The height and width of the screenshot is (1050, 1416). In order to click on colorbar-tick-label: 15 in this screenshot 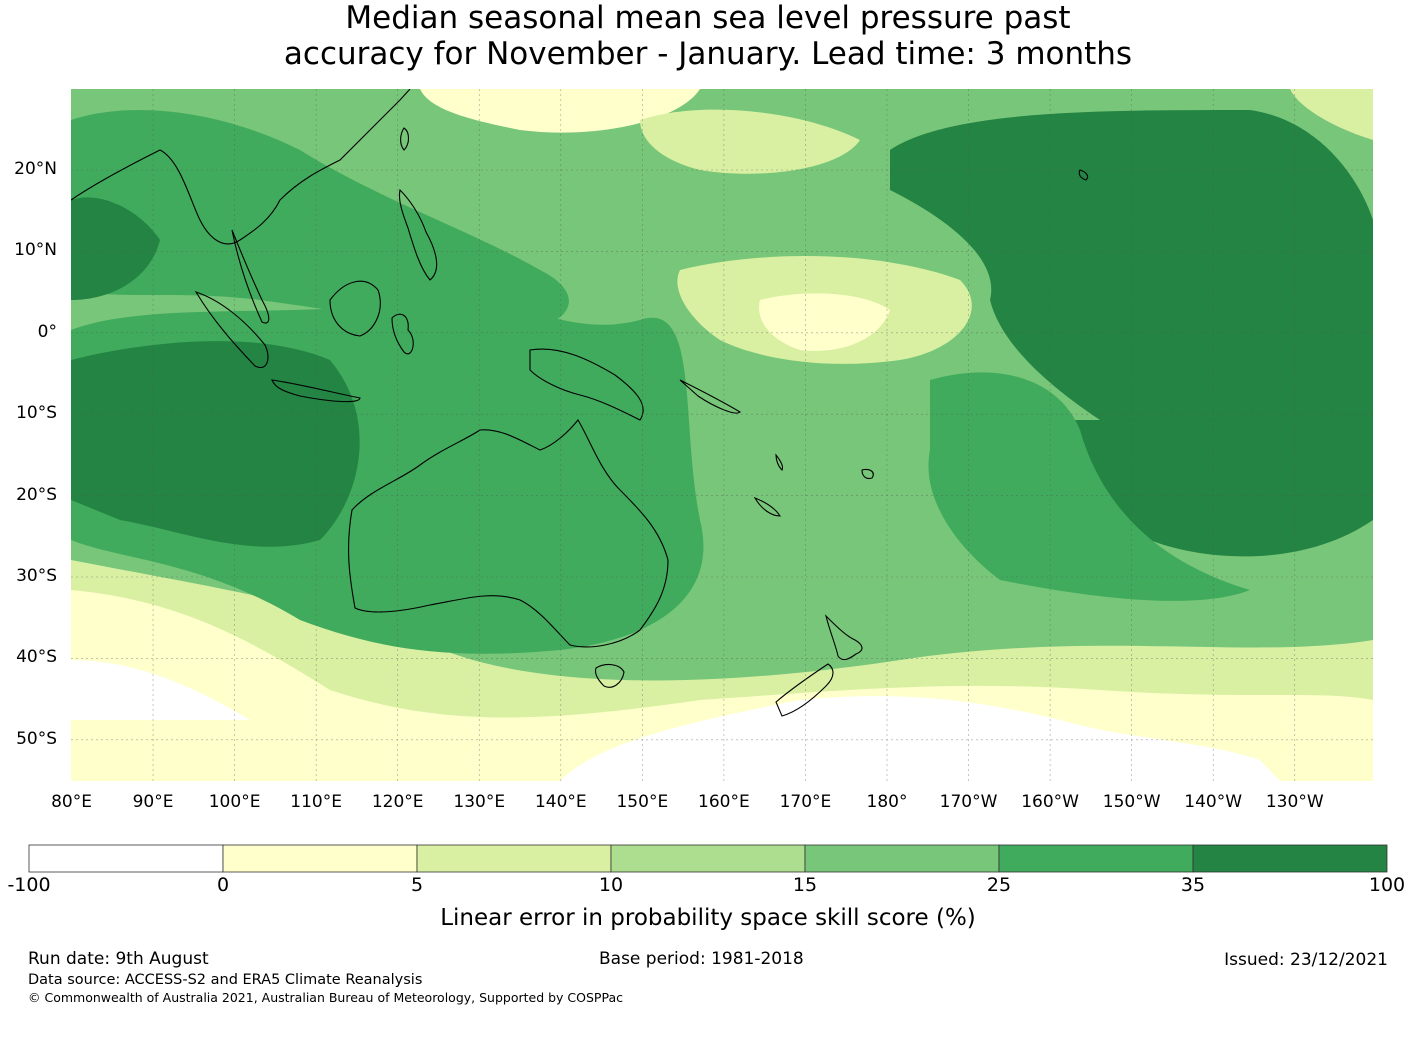, I will do `click(805, 885)`.